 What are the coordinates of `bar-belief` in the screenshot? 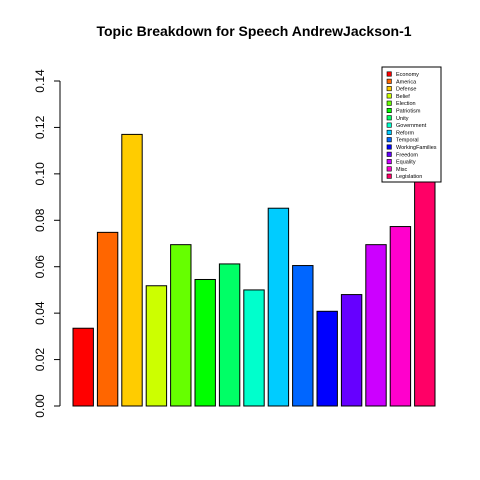 It's located at (156, 346).